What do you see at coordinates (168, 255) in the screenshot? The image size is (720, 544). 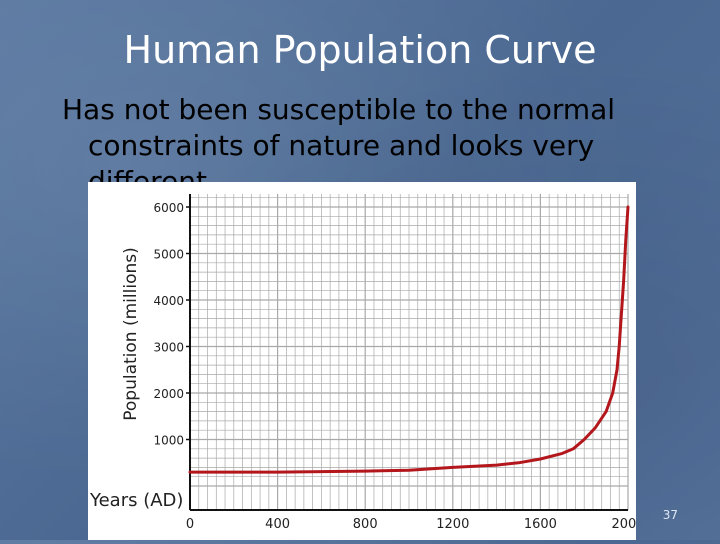 I see `y-tick-label: 5000` at bounding box center [168, 255].